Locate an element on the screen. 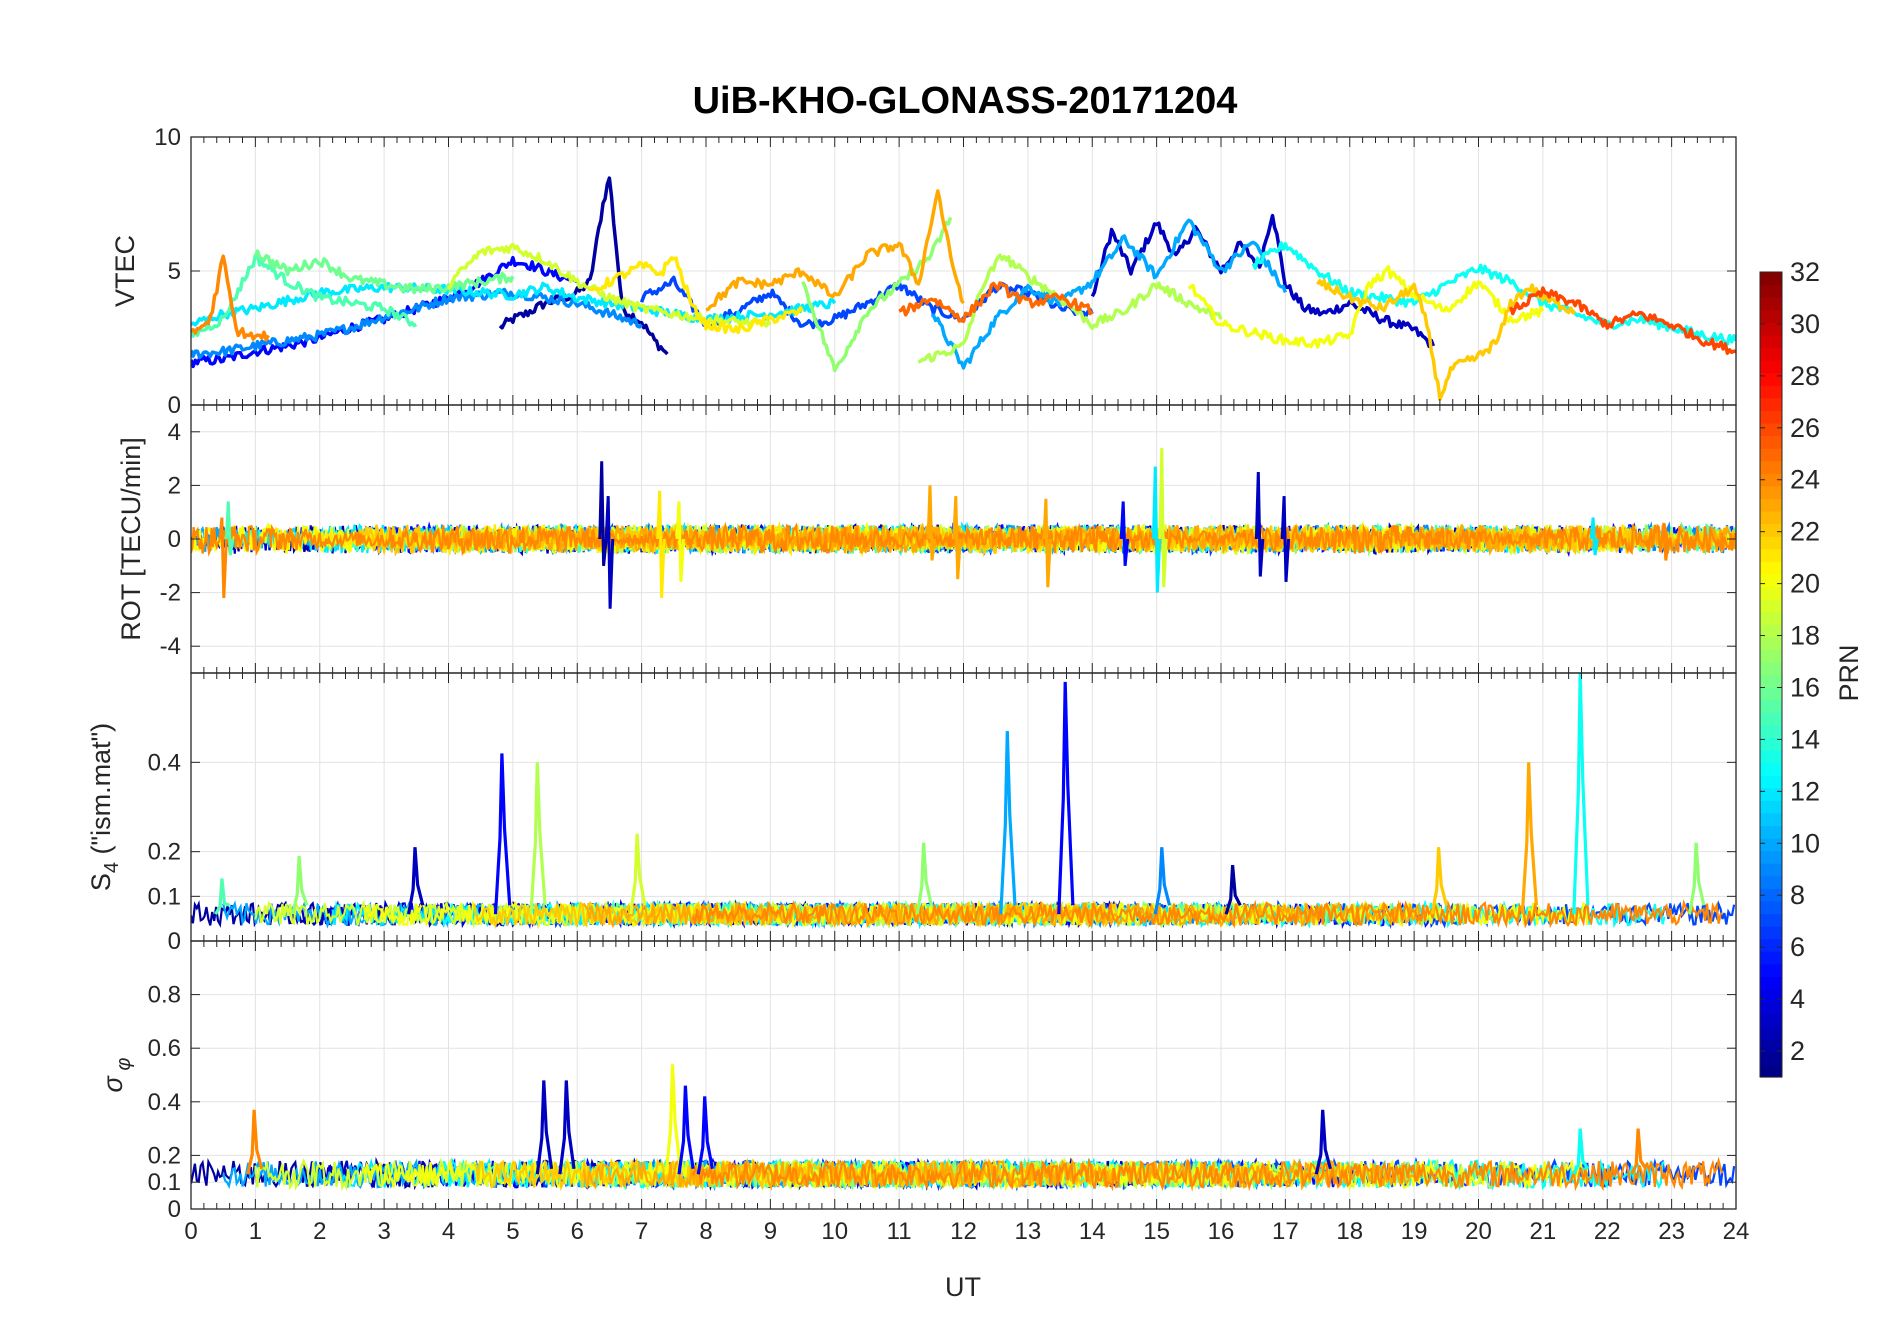 The width and height of the screenshot is (1902, 1330). x-tick-label: 11 is located at coordinates (899, 1231).